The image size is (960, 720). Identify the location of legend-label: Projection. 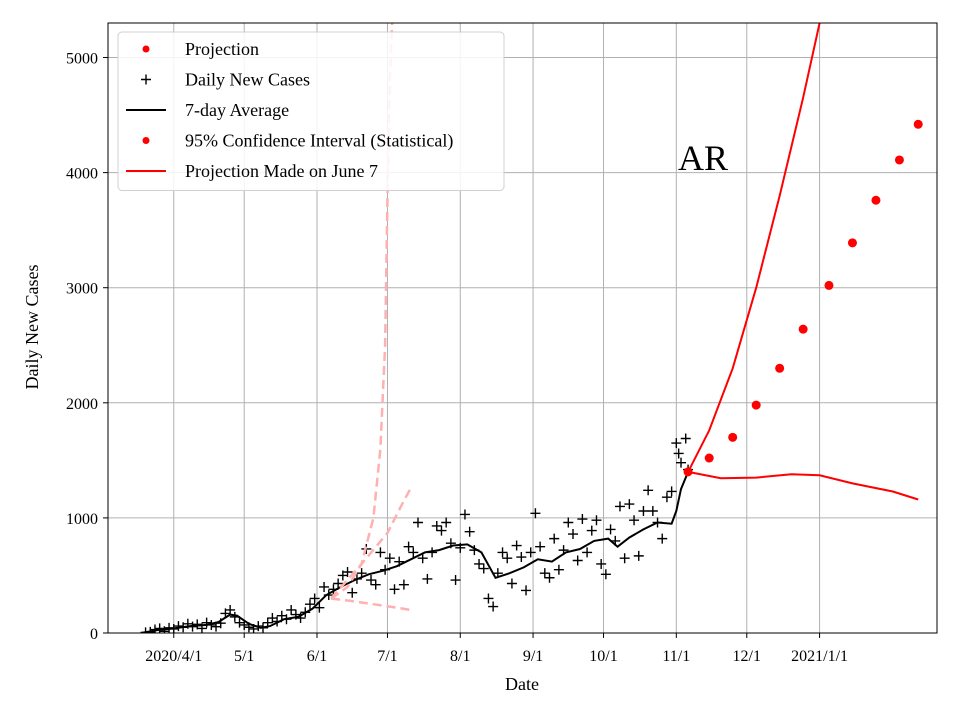
(222, 49).